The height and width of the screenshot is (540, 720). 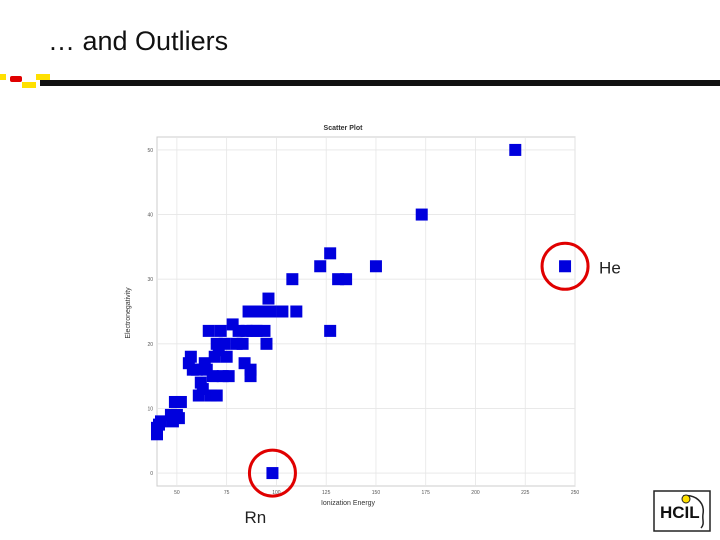 What do you see at coordinates (3, 77) in the screenshot?
I see `divider-accent-yellow` at bounding box center [3, 77].